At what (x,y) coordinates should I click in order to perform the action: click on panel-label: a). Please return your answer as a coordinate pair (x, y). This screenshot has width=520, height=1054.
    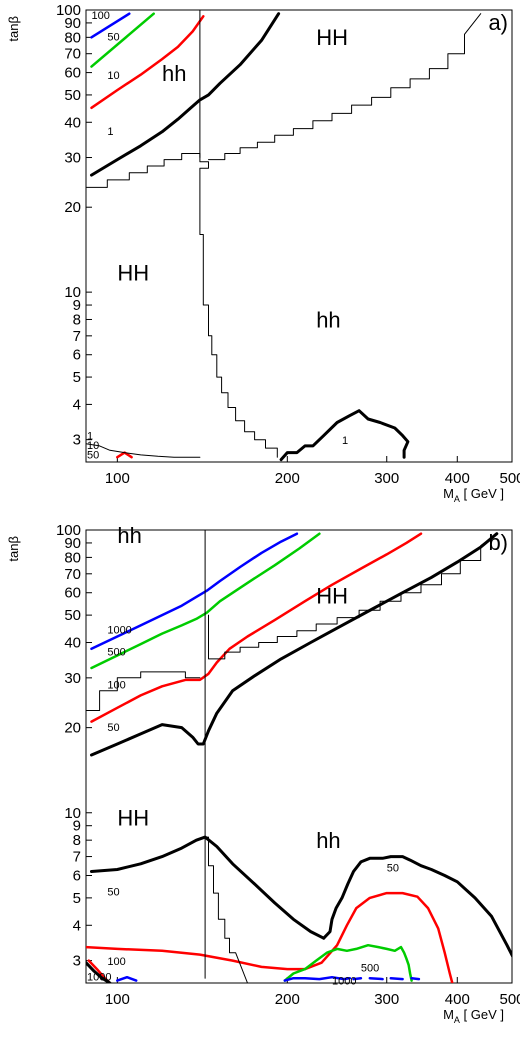
    Looking at the image, I should click on (498, 22).